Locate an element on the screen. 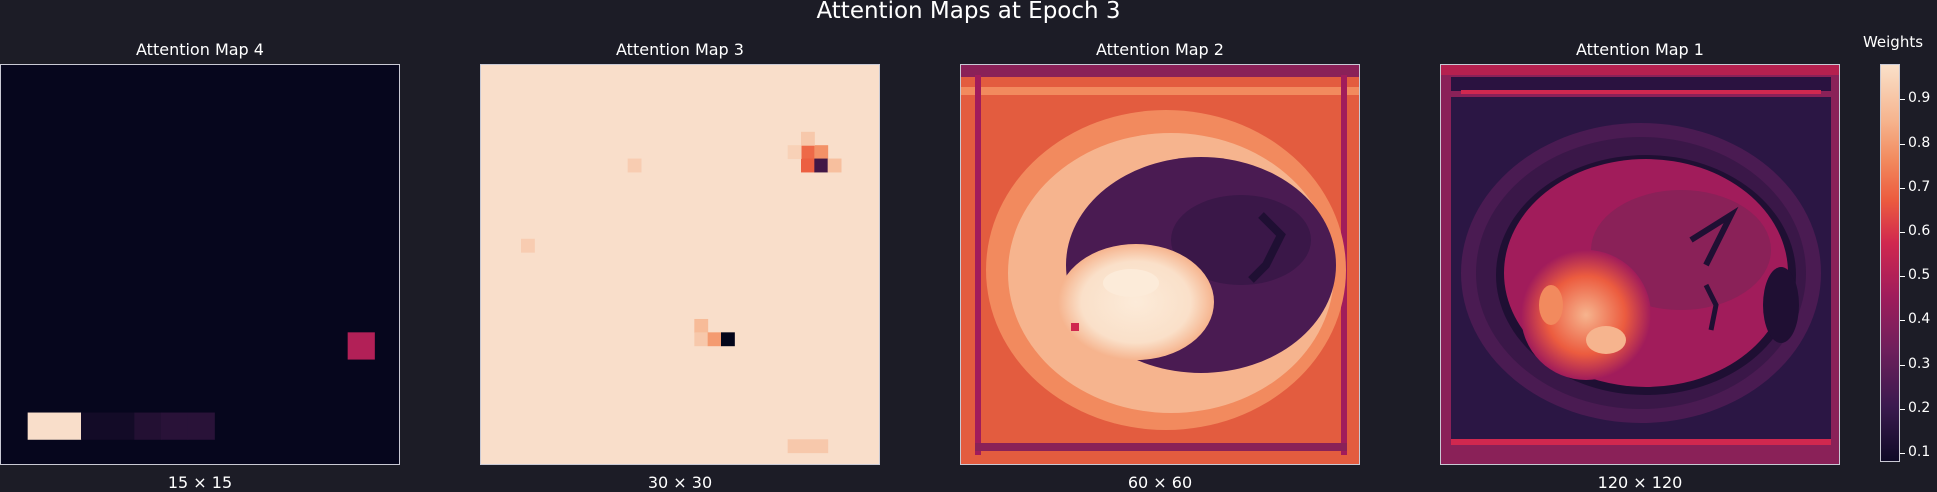 The height and width of the screenshot is (492, 1937). map1-ventricle-a is located at coordinates (1714, 236).